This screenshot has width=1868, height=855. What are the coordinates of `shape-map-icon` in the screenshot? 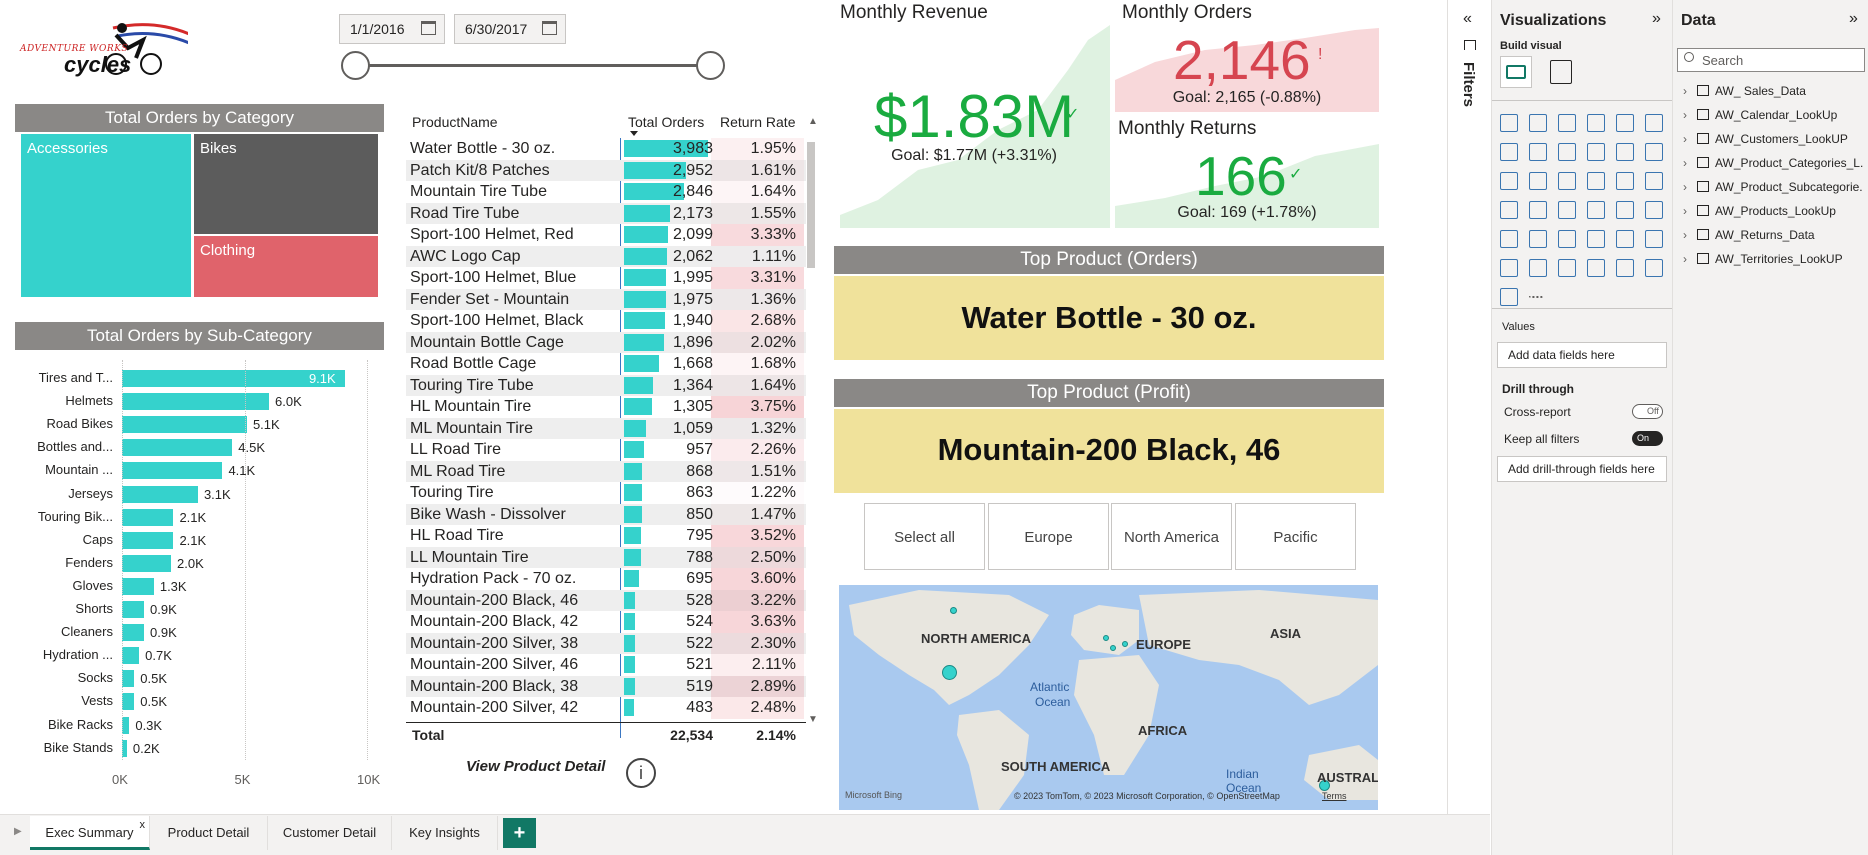 It's located at (1567, 210).